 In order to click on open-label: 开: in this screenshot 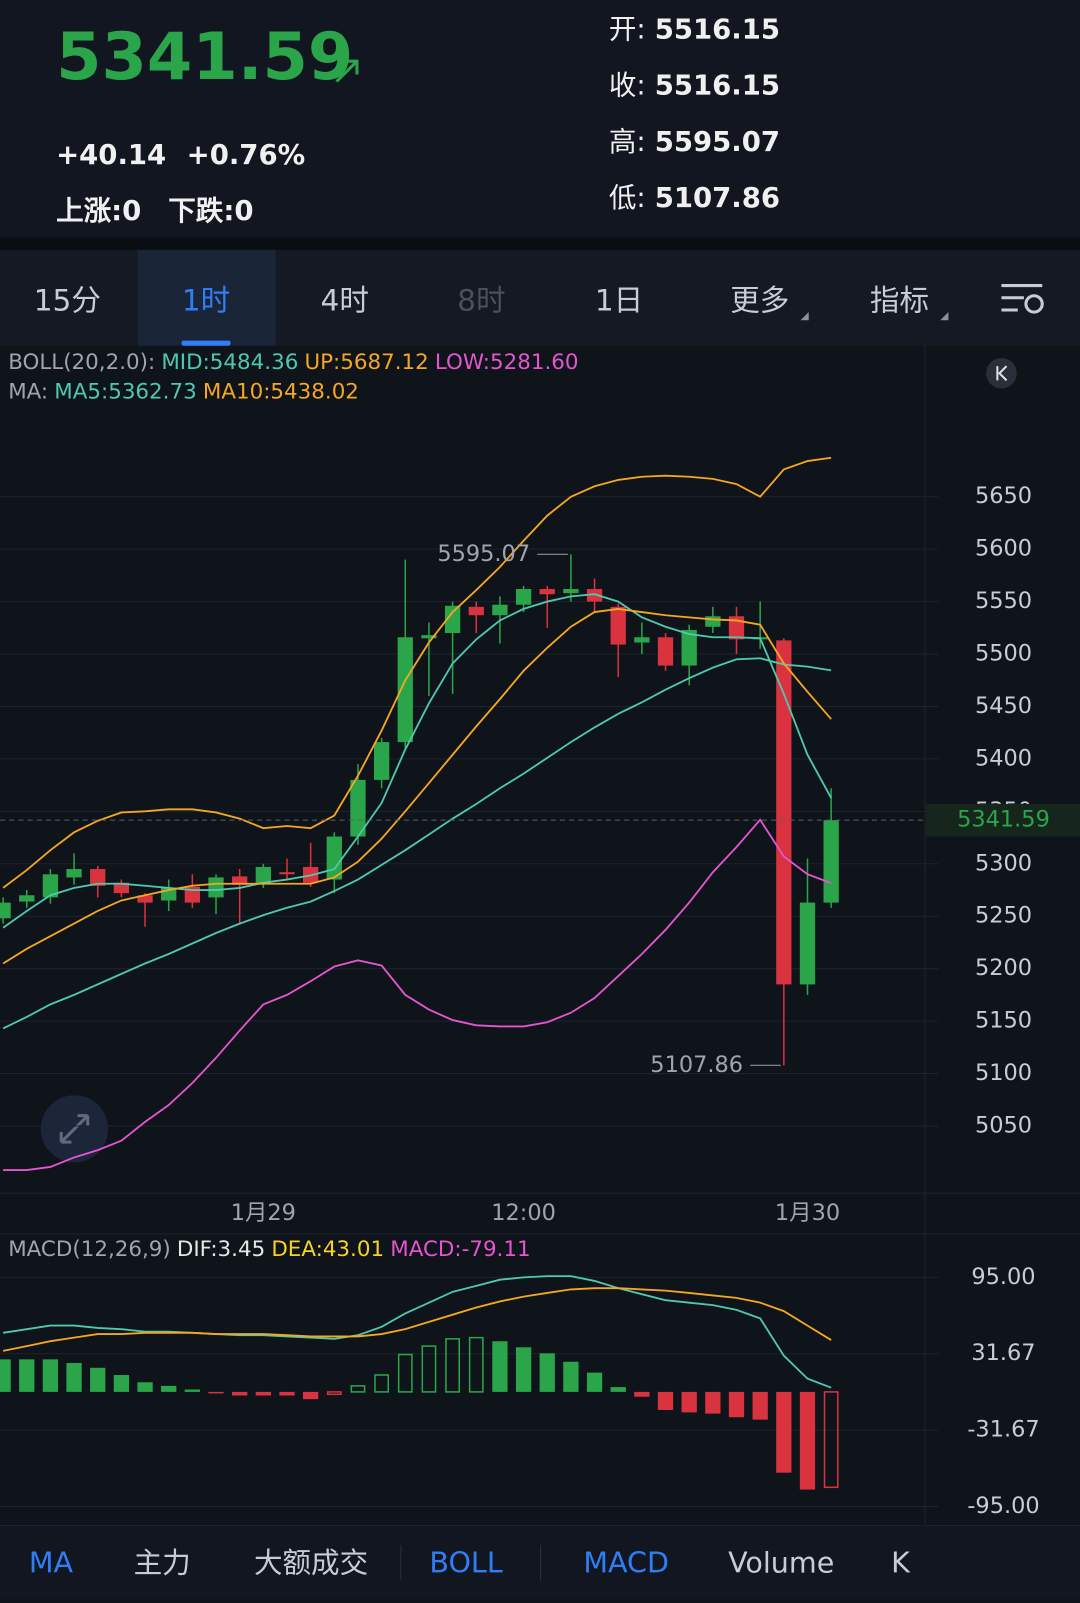, I will do `click(627, 30)`.